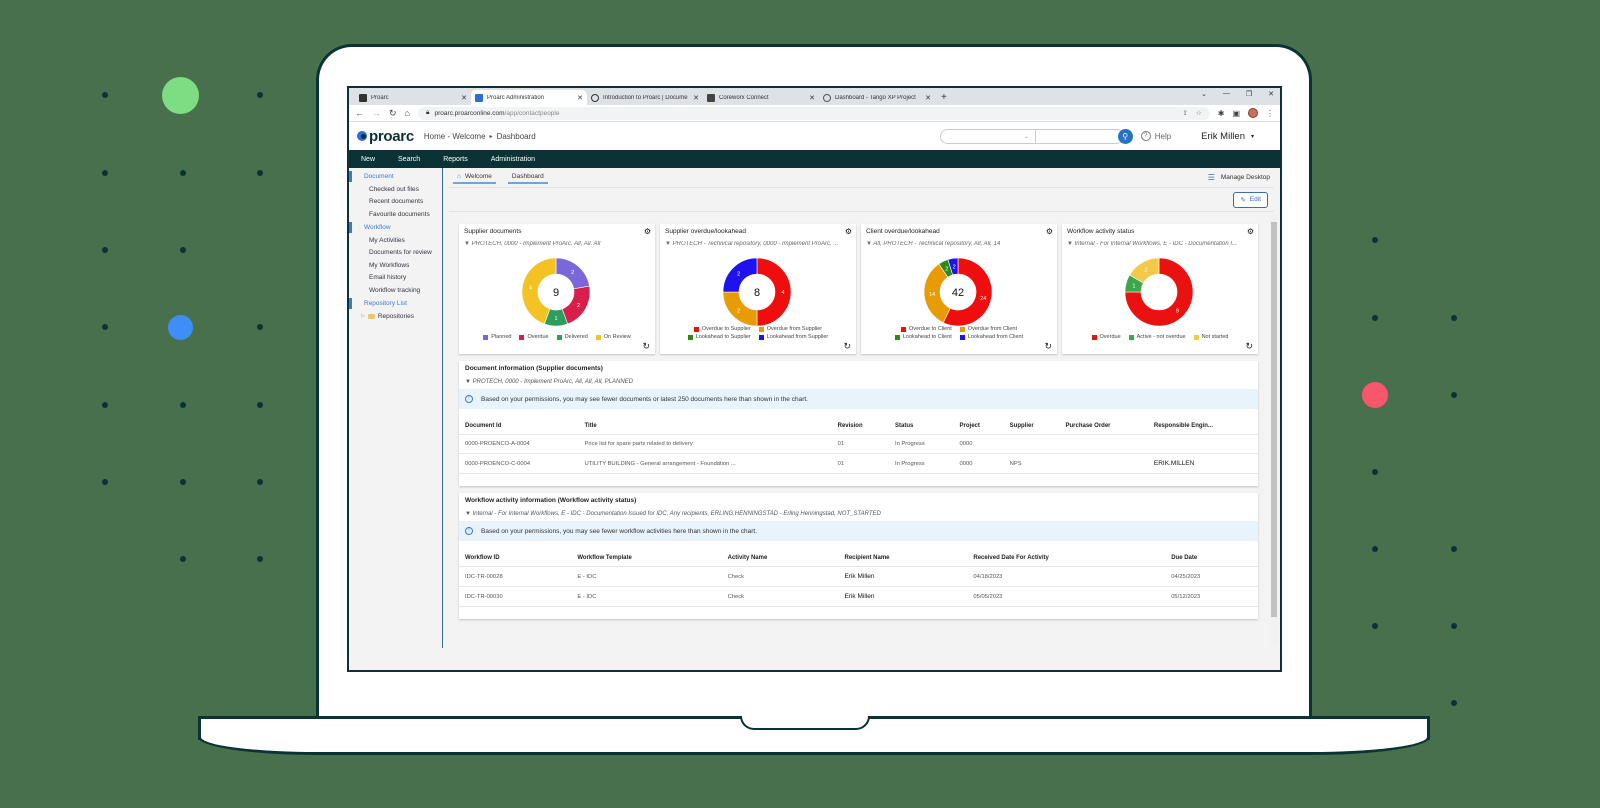 The width and height of the screenshot is (1600, 808). I want to click on column-header: Recipient Name, so click(903, 557).